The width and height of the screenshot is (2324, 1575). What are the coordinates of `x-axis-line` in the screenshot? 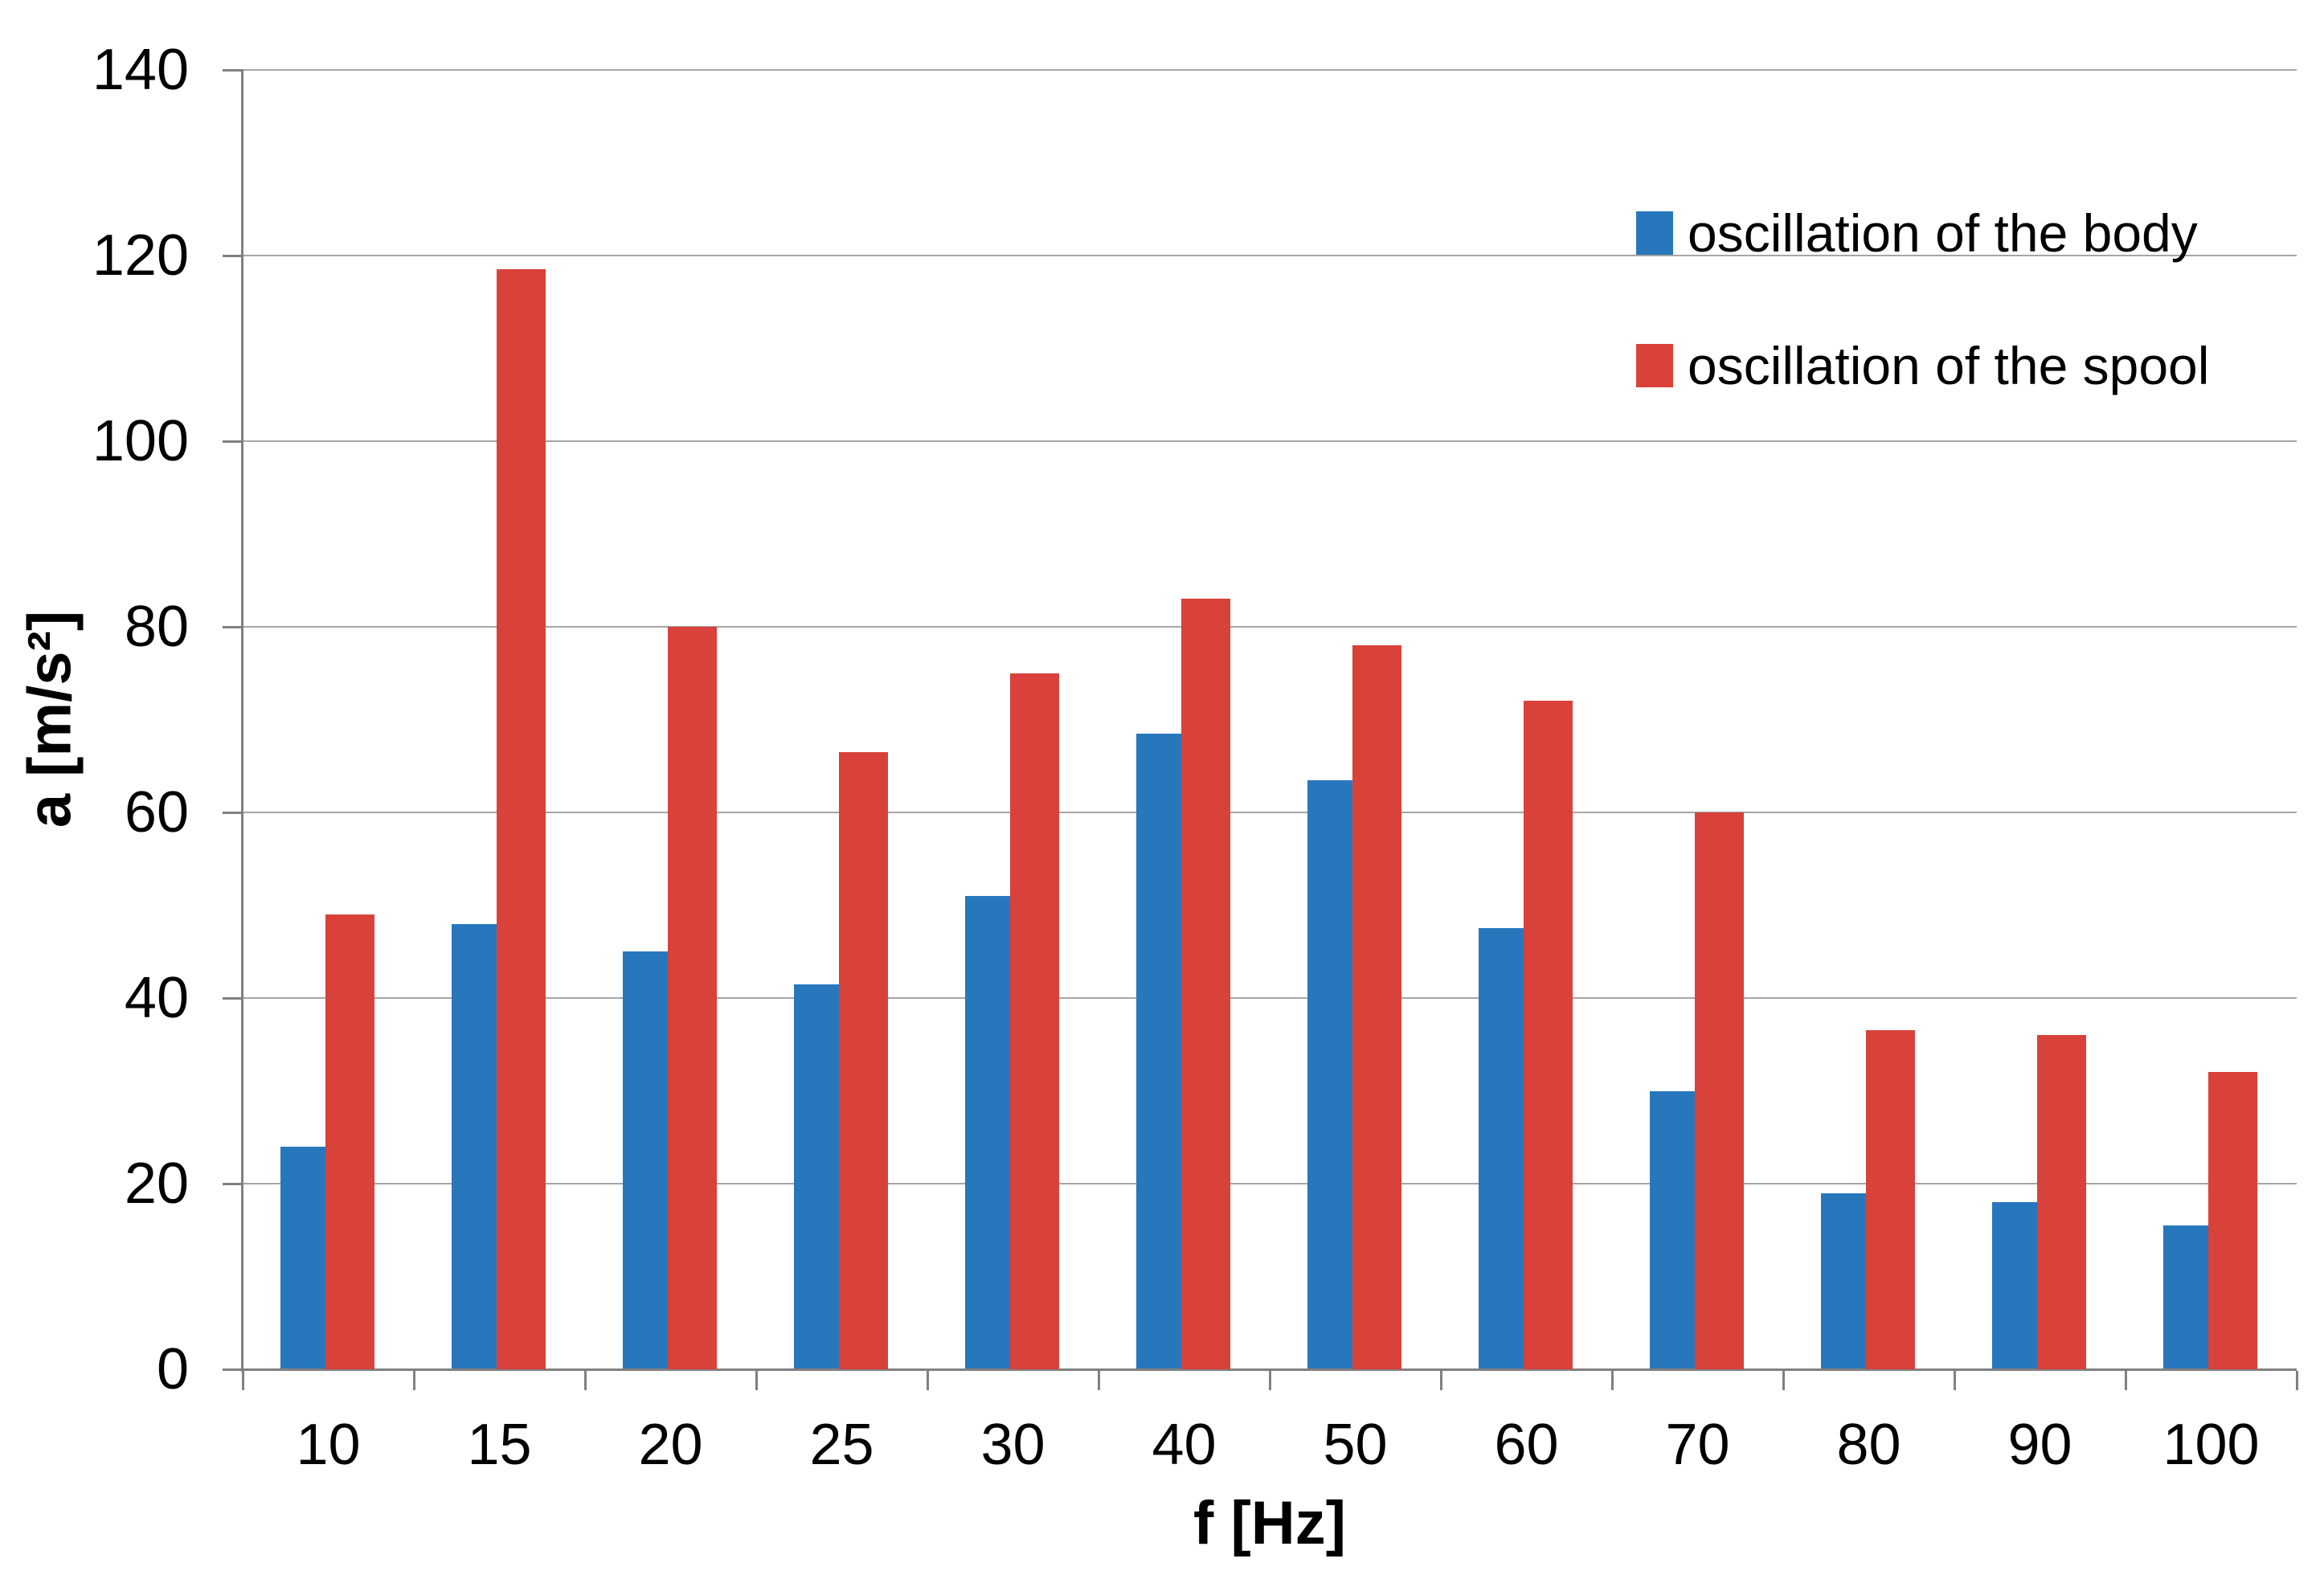 It's located at (1269, 1369).